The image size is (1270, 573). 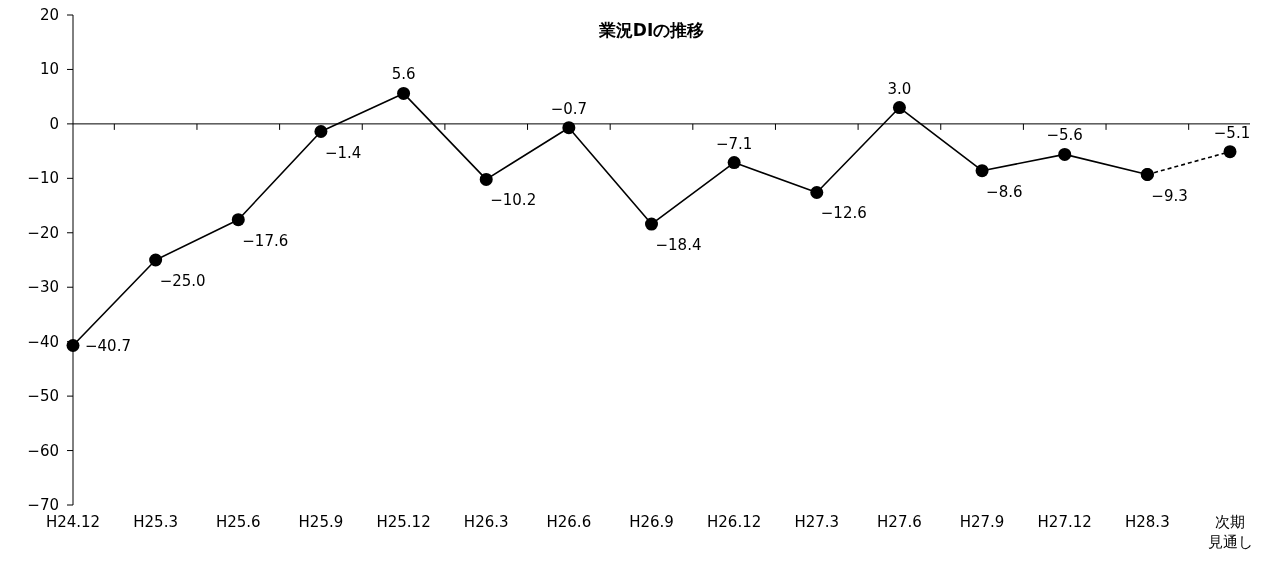 I want to click on x-tick-label: H25.3, so click(x=155, y=522).